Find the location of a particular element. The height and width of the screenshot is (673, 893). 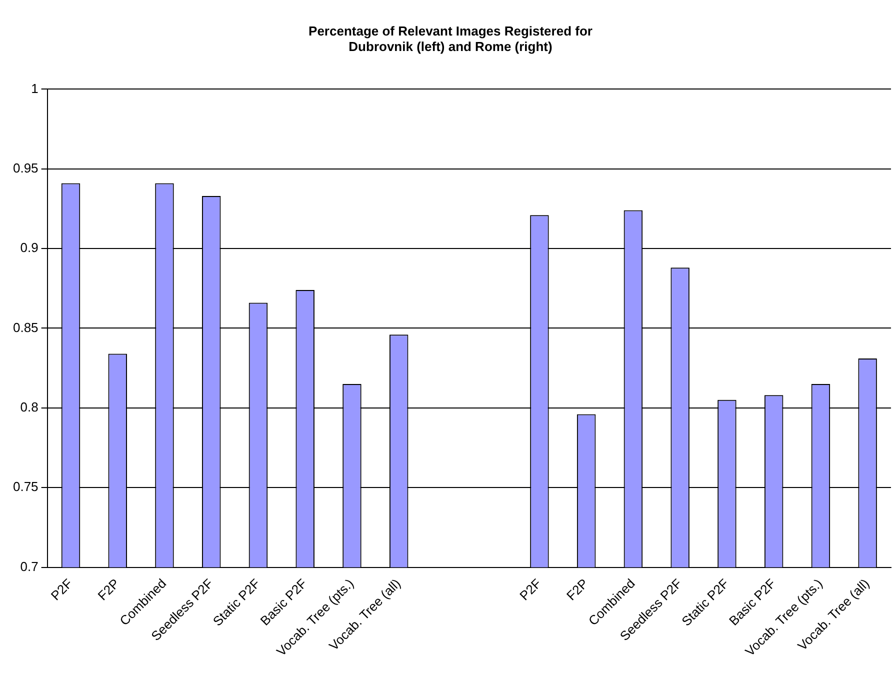

y-tick-label: 0.95 is located at coordinates (25, 168).